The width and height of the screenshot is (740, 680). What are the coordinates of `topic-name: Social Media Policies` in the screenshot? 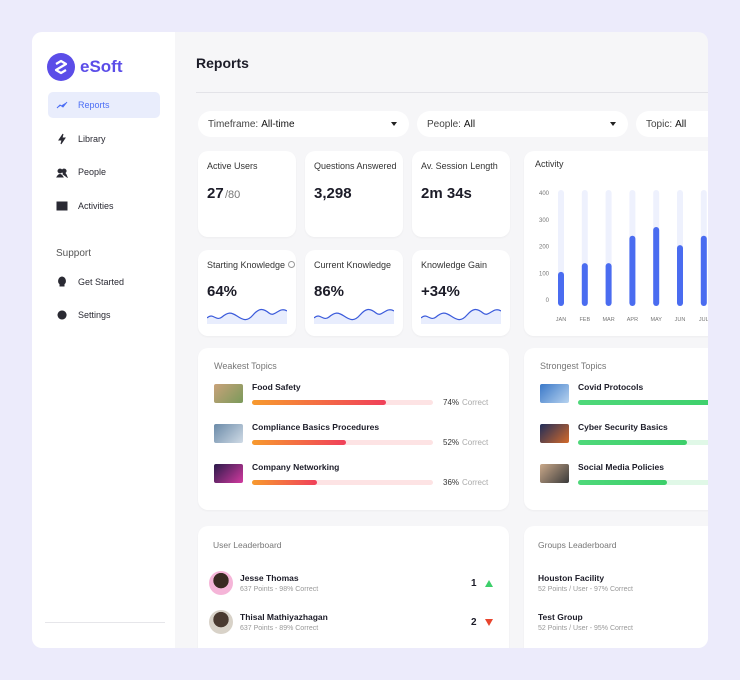 It's located at (621, 467).